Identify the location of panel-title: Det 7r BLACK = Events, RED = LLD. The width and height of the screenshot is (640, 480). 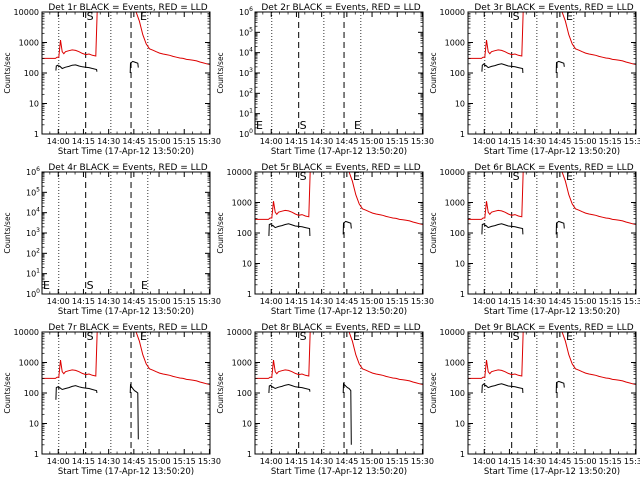
(127, 328).